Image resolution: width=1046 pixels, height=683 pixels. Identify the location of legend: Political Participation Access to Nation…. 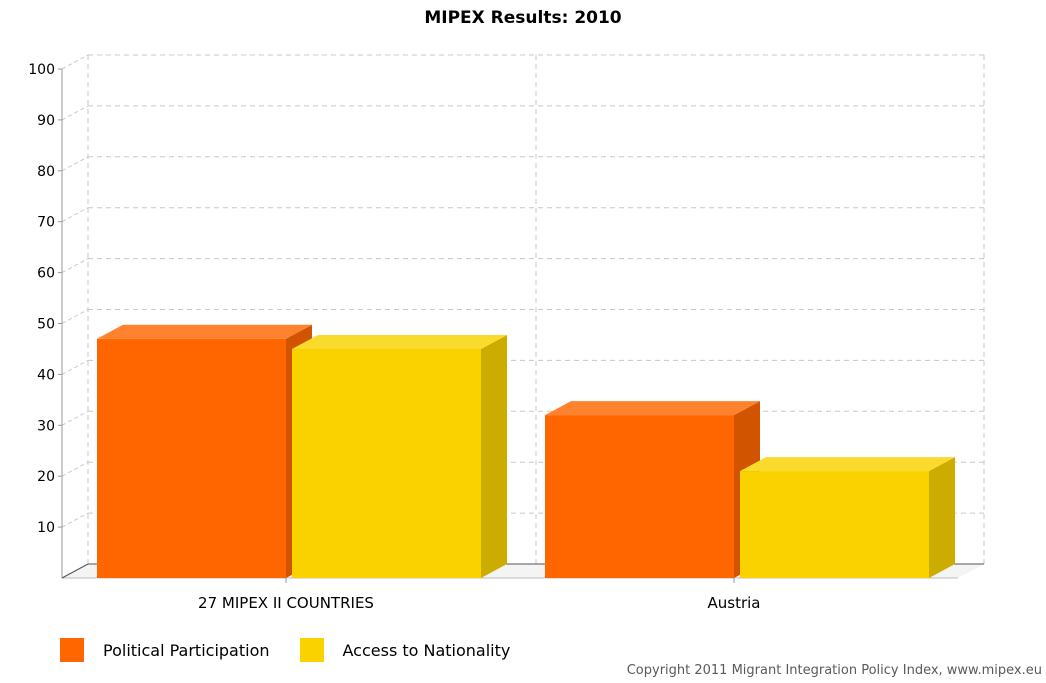
(300, 650).